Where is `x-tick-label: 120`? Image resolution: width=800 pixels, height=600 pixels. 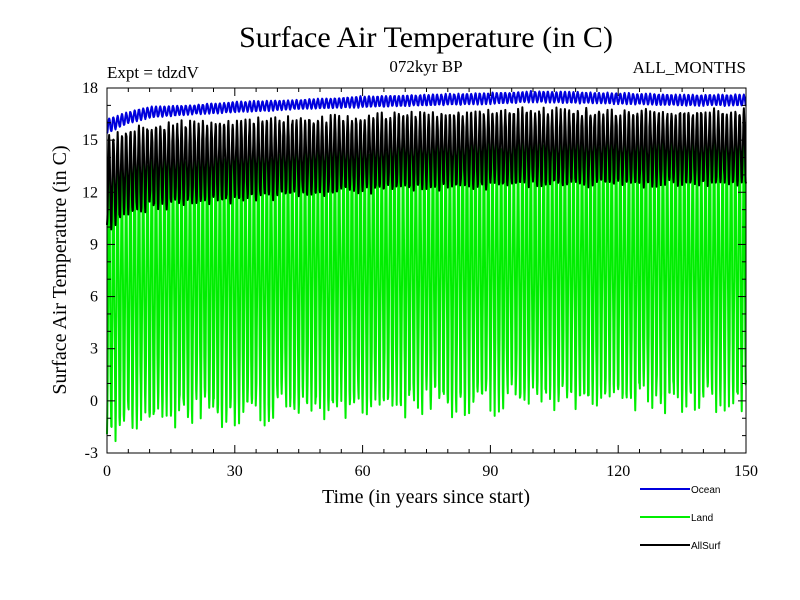 x-tick-label: 120 is located at coordinates (618, 471).